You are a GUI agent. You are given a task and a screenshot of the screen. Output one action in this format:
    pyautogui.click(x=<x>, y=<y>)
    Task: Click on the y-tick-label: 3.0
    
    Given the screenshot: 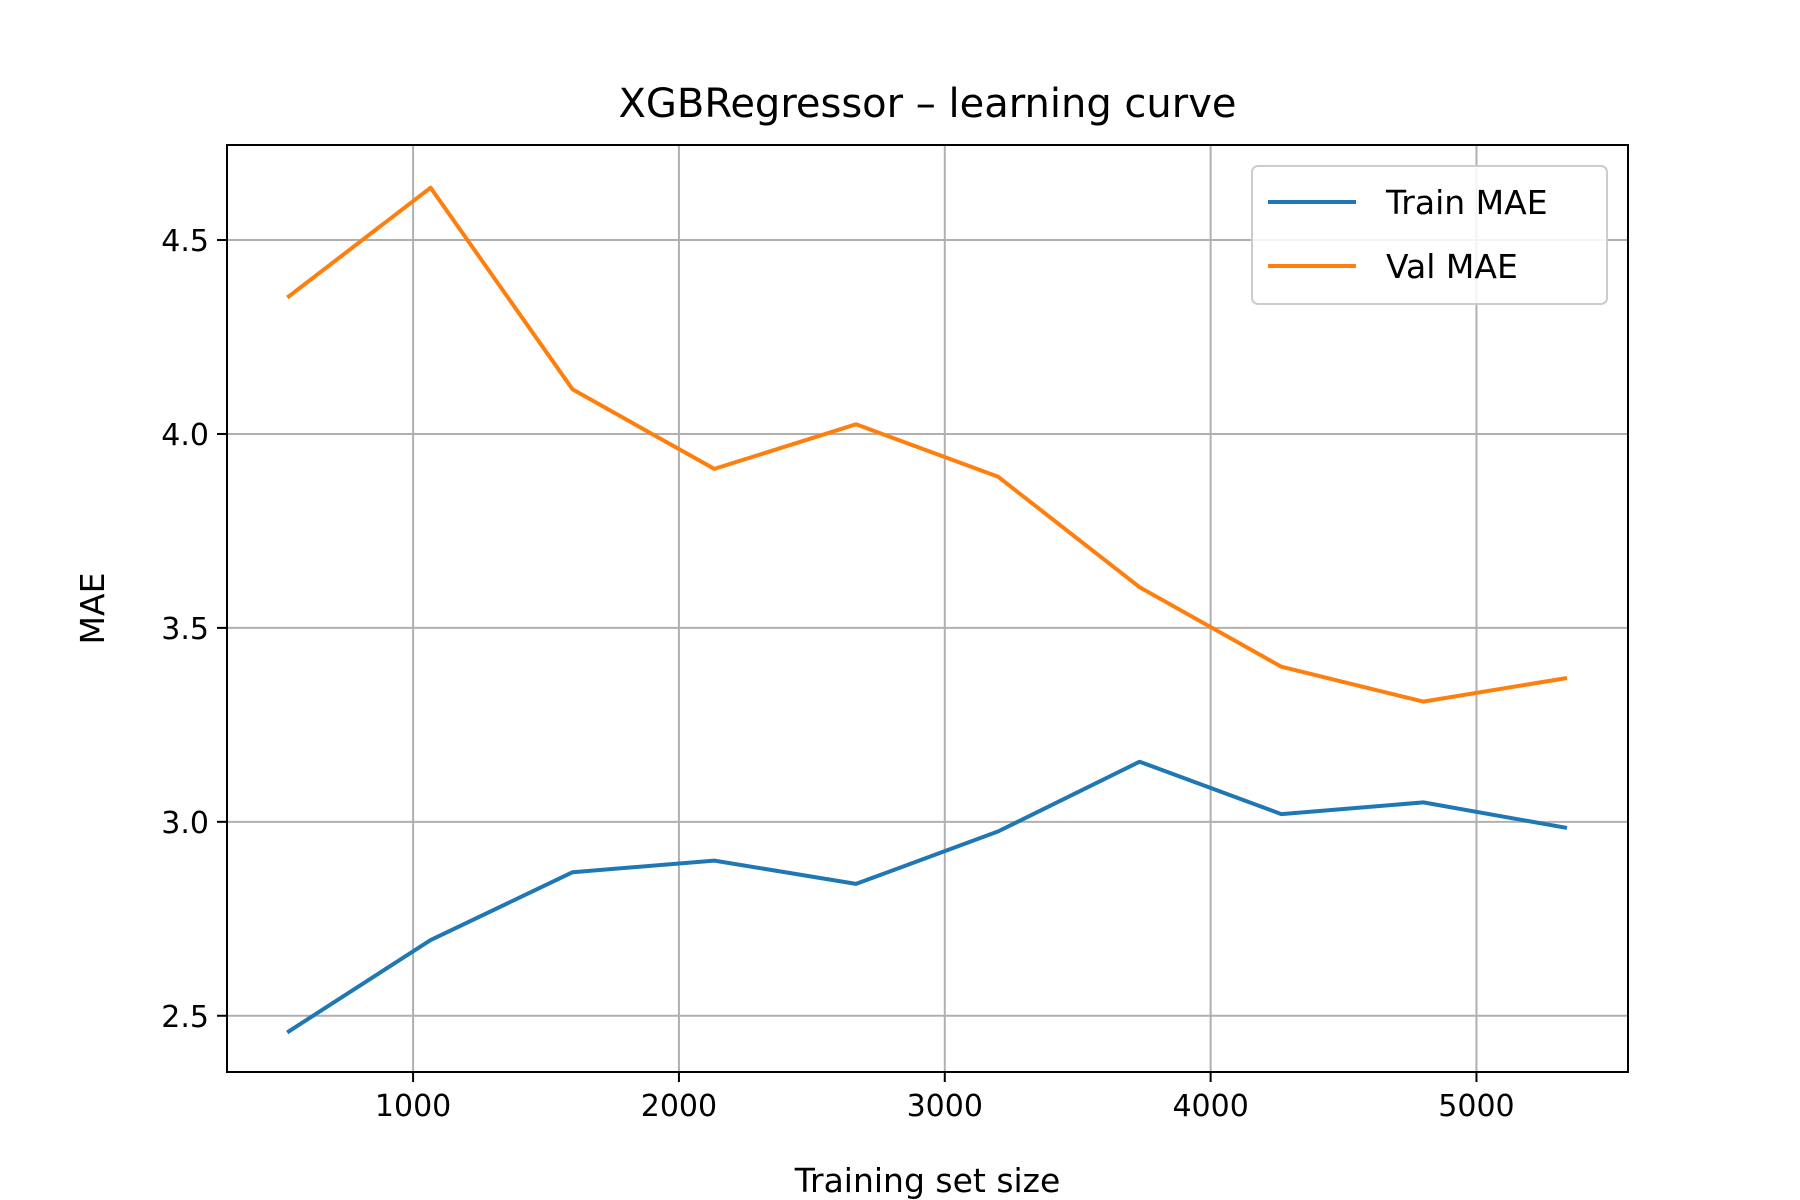 What is the action you would take?
    pyautogui.click(x=185, y=823)
    